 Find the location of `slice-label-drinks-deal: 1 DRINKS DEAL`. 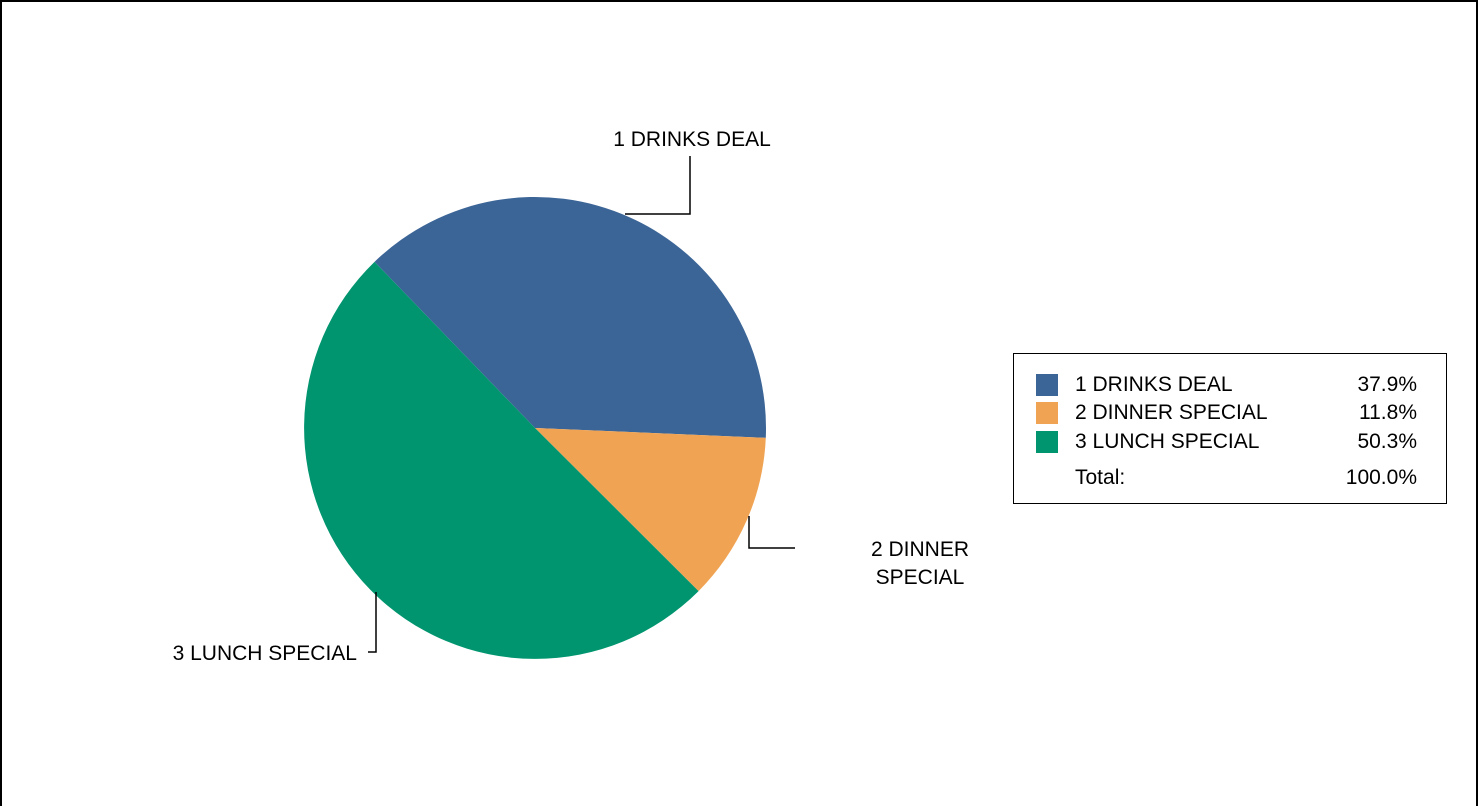

slice-label-drinks-deal: 1 DRINKS DEAL is located at coordinates (692, 139).